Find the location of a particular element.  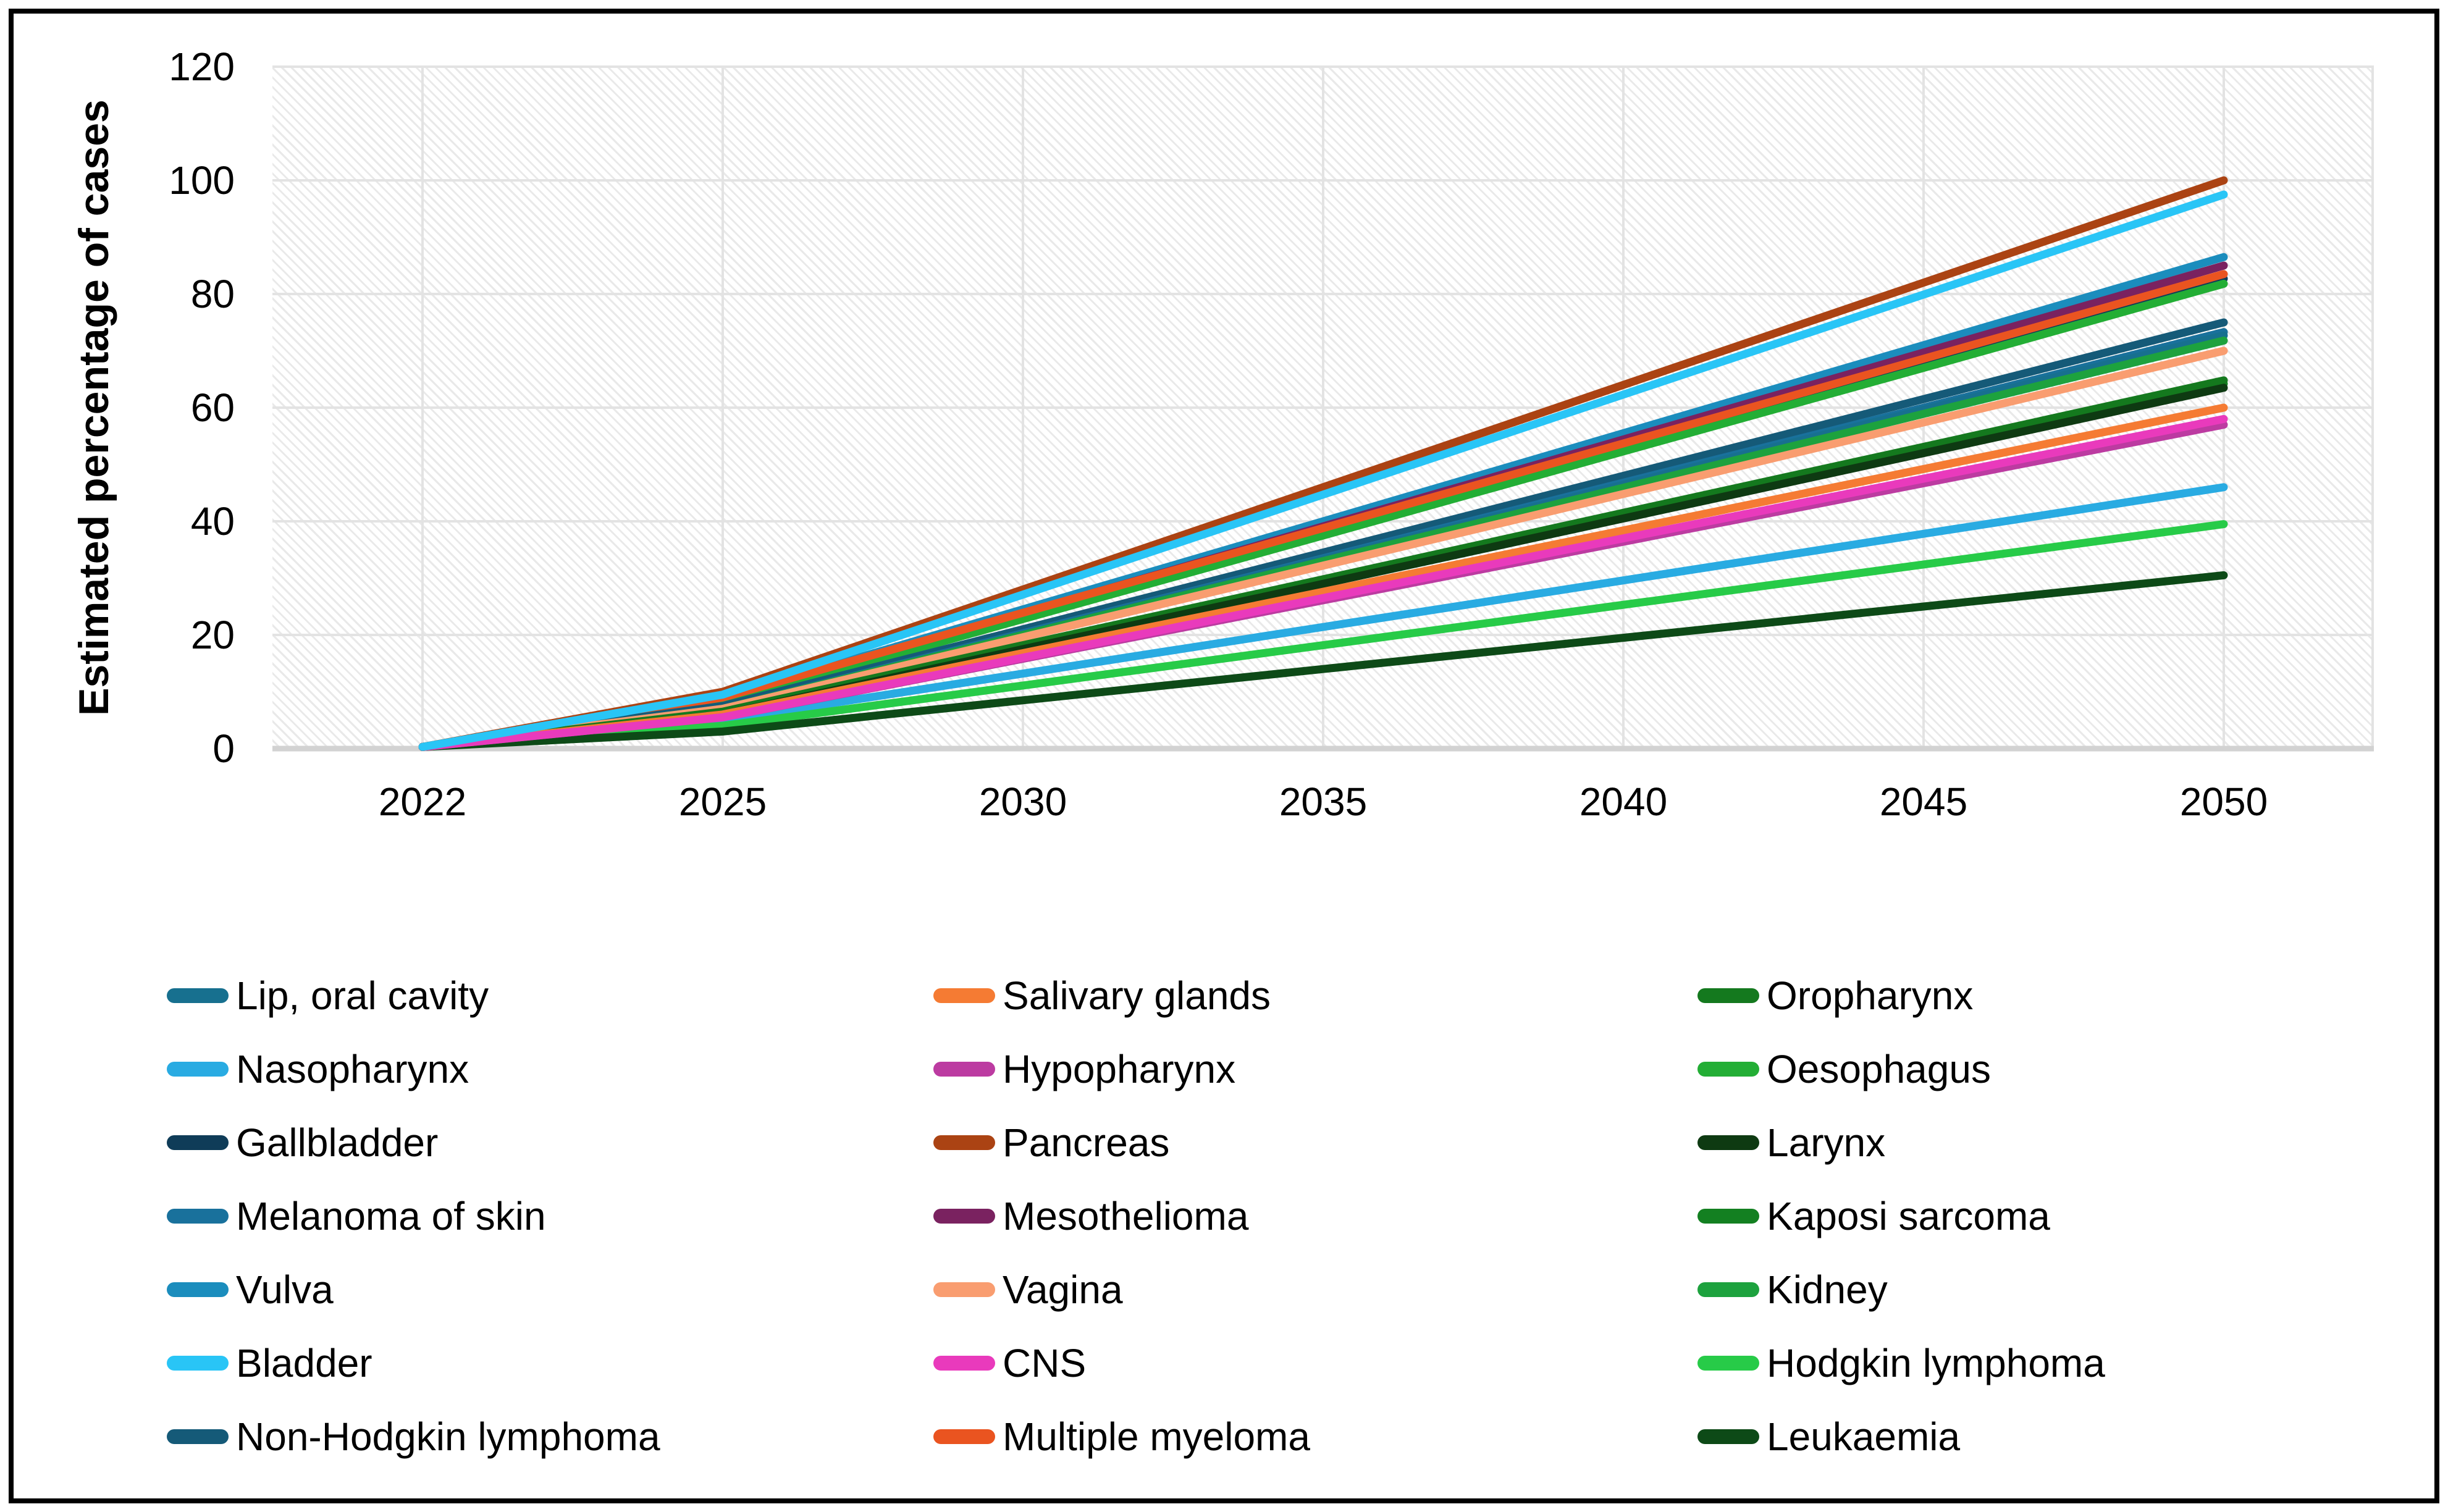

y-tick-label-40: 40 is located at coordinates (213, 521).